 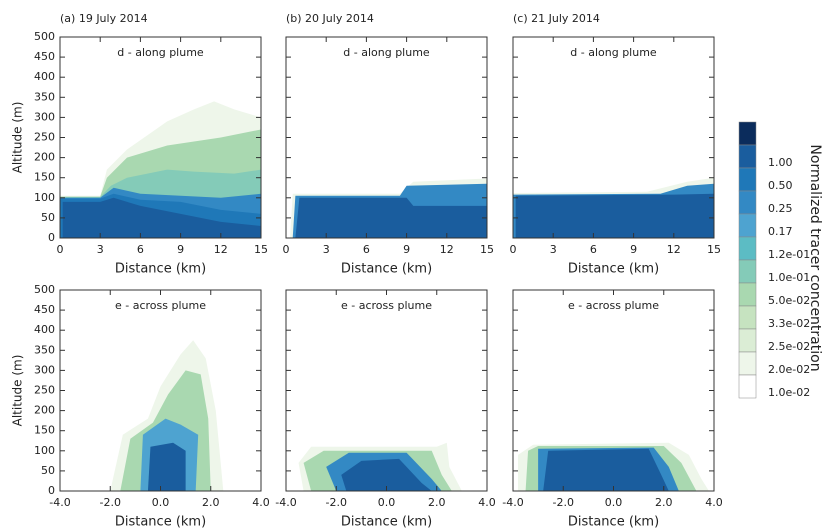 What do you see at coordinates (44, 329) in the screenshot?
I see `y-tick-label: 400` at bounding box center [44, 329].